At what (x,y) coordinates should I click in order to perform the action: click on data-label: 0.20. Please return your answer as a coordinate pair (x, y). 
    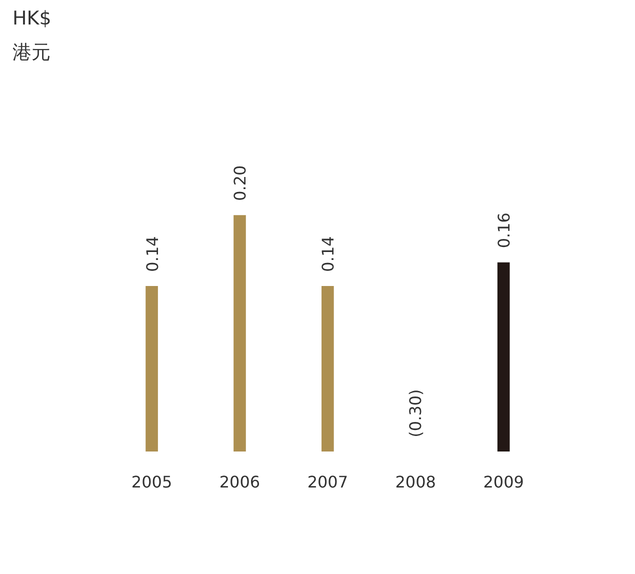
    Looking at the image, I should click on (240, 183).